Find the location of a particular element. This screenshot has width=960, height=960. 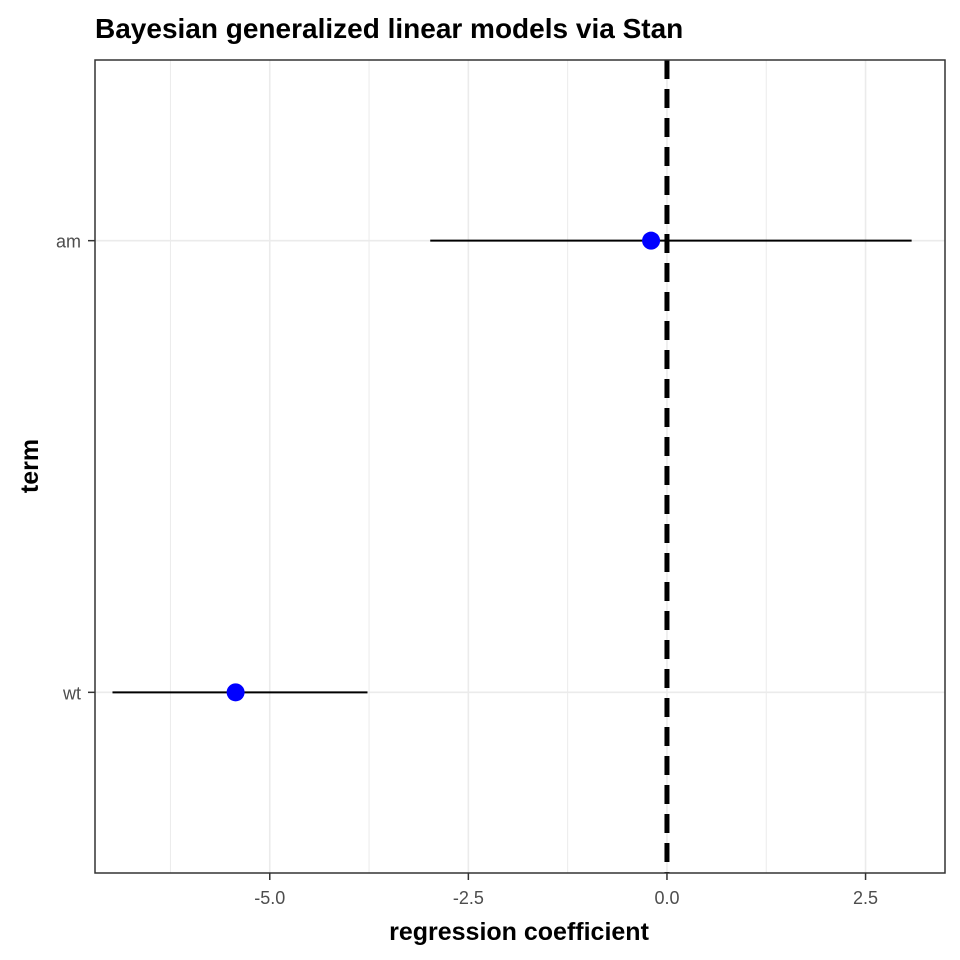

x-tick-label: 2.5 is located at coordinates (865, 898).